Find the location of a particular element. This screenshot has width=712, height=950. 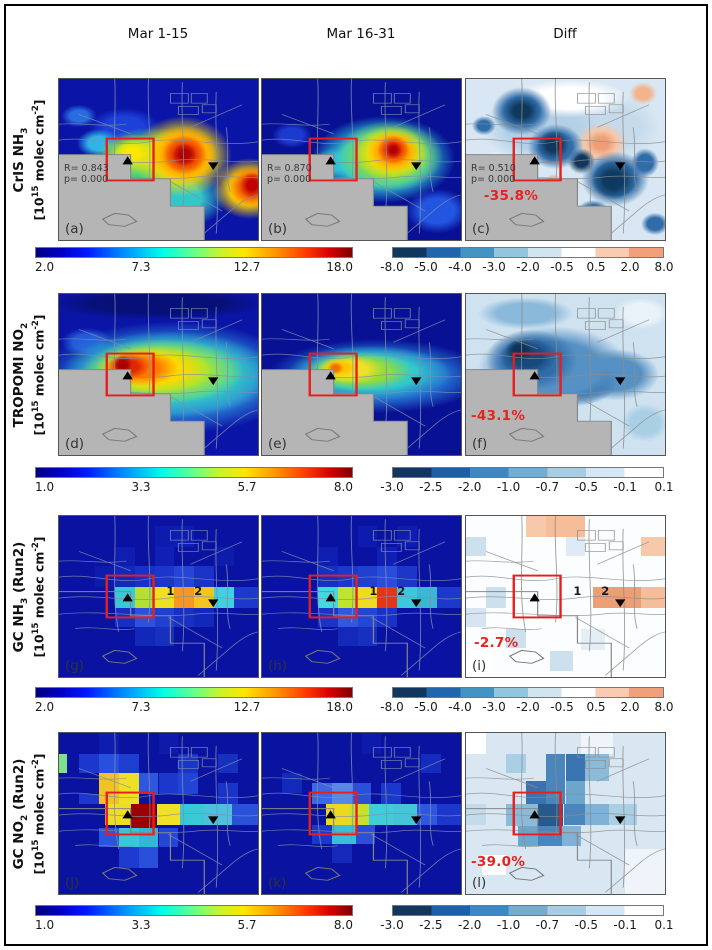

diff-colorbar-tick: 8.0 is located at coordinates (664, 707).